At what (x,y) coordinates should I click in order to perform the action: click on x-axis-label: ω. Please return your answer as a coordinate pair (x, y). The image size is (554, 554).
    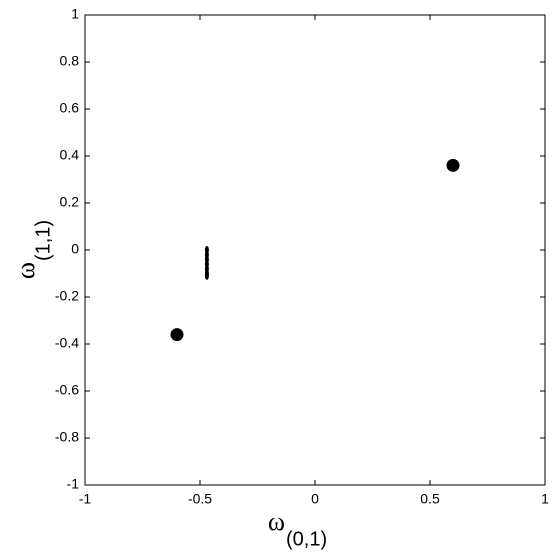
    Looking at the image, I should click on (276, 521).